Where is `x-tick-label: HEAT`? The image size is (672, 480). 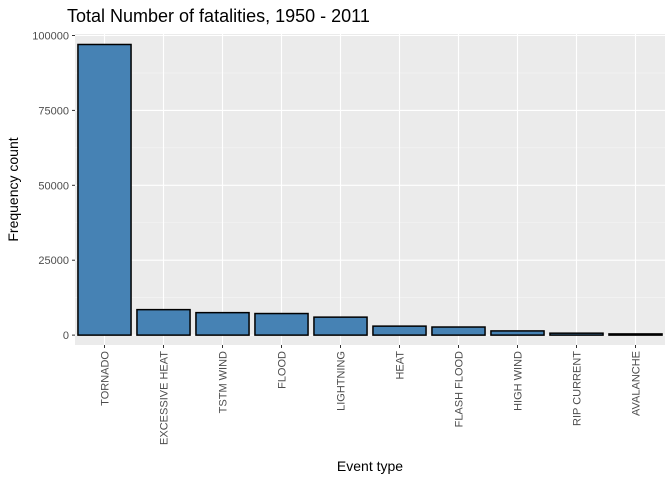 x-tick-label: HEAT is located at coordinates (401, 365).